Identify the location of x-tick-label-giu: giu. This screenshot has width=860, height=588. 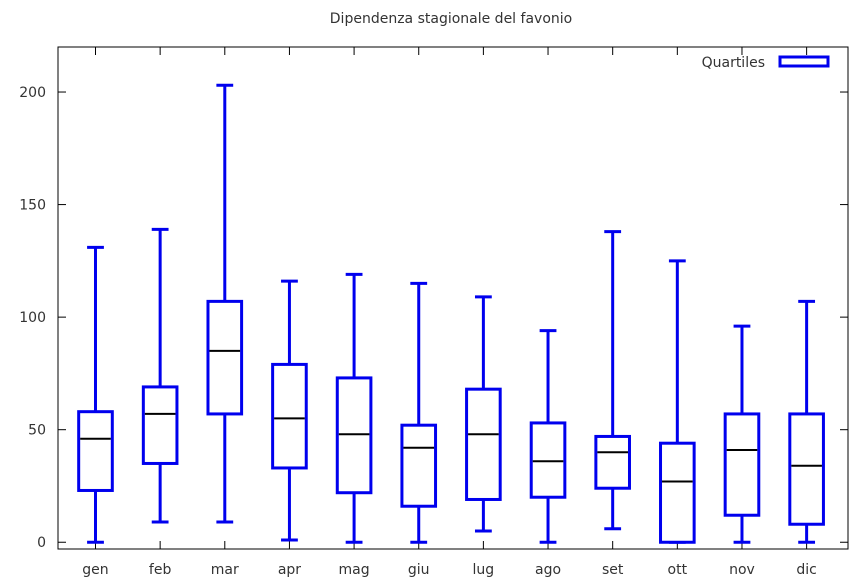
(419, 570).